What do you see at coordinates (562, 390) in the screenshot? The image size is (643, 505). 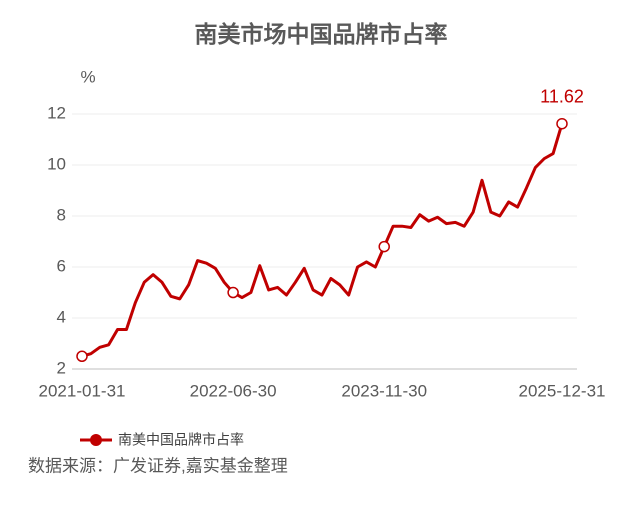 I see `x-tick-label: 2025-12-31` at bounding box center [562, 390].